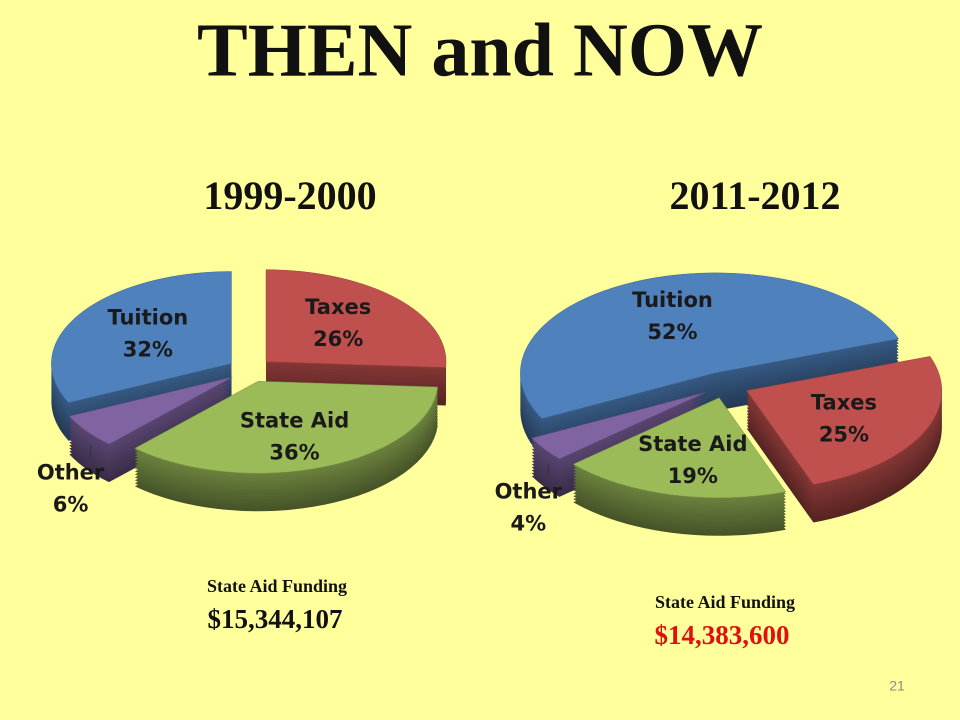 The width and height of the screenshot is (960, 720). What do you see at coordinates (148, 349) in the screenshot?
I see `slice-value: 32%` at bounding box center [148, 349].